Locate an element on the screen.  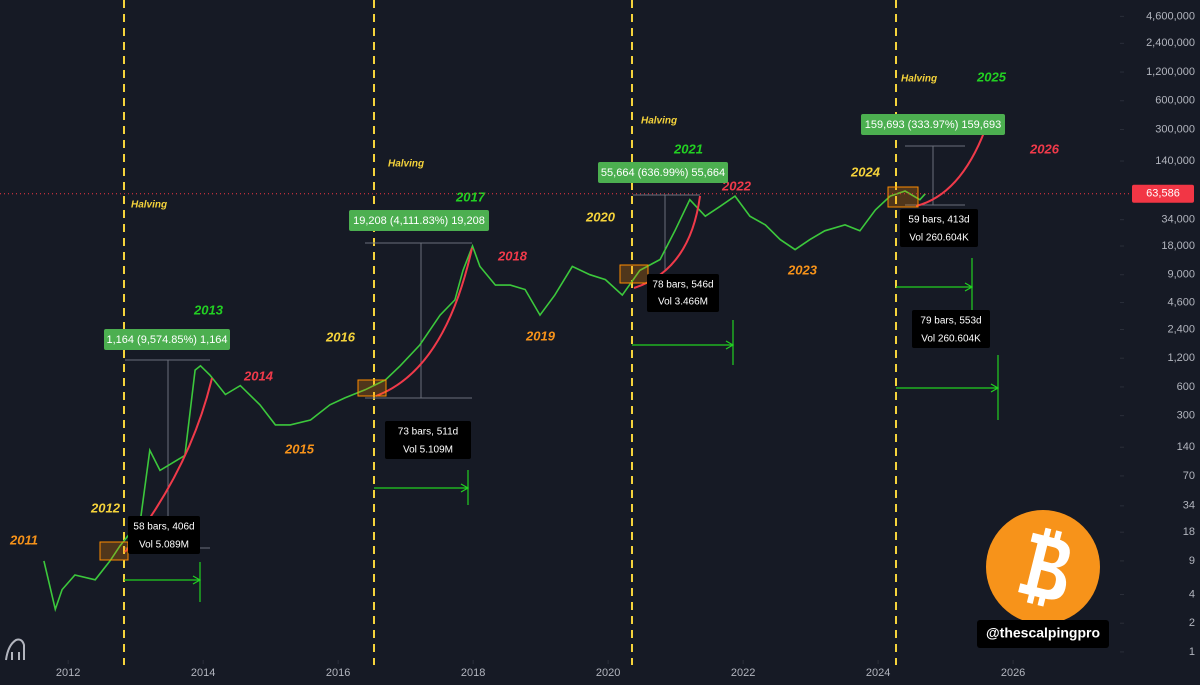
y-tick-label: 2,400,000 is located at coordinates (1170, 43).